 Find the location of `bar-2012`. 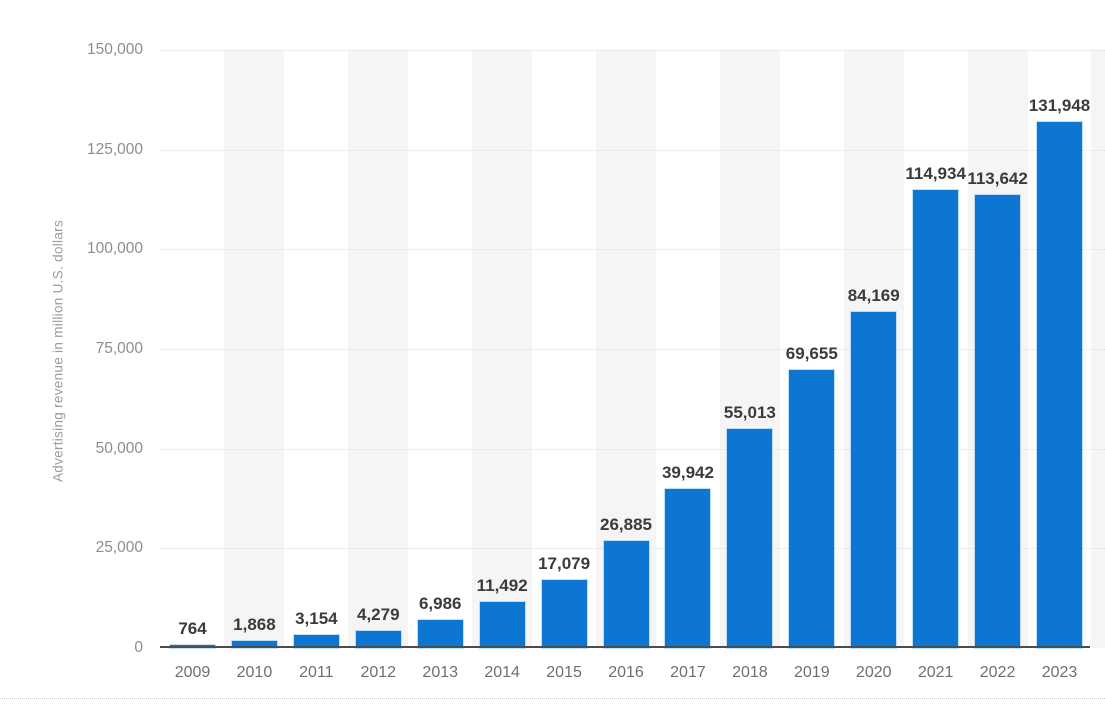

bar-2012 is located at coordinates (378, 639).